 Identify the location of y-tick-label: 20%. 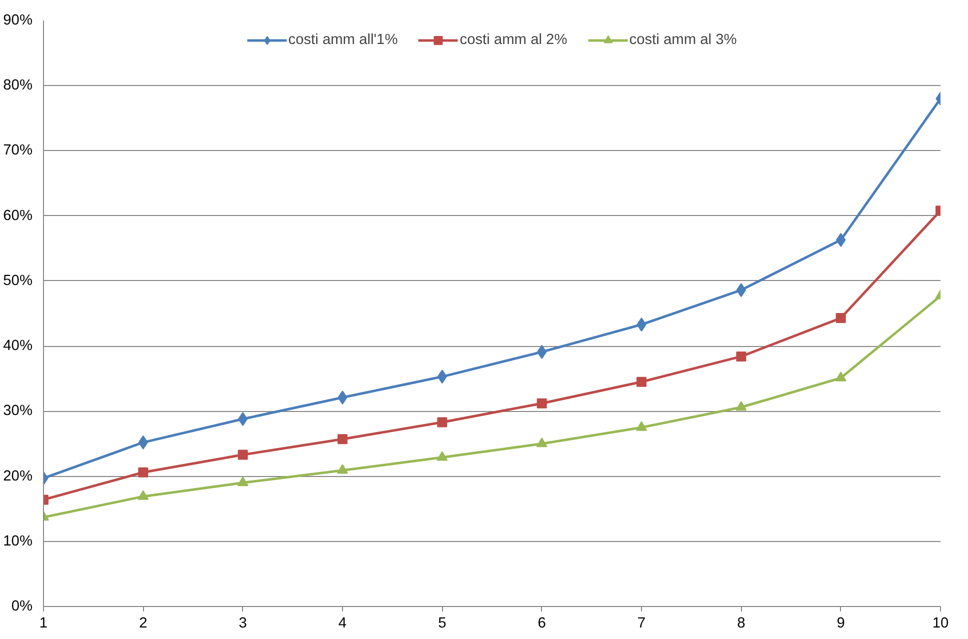
(18, 476).